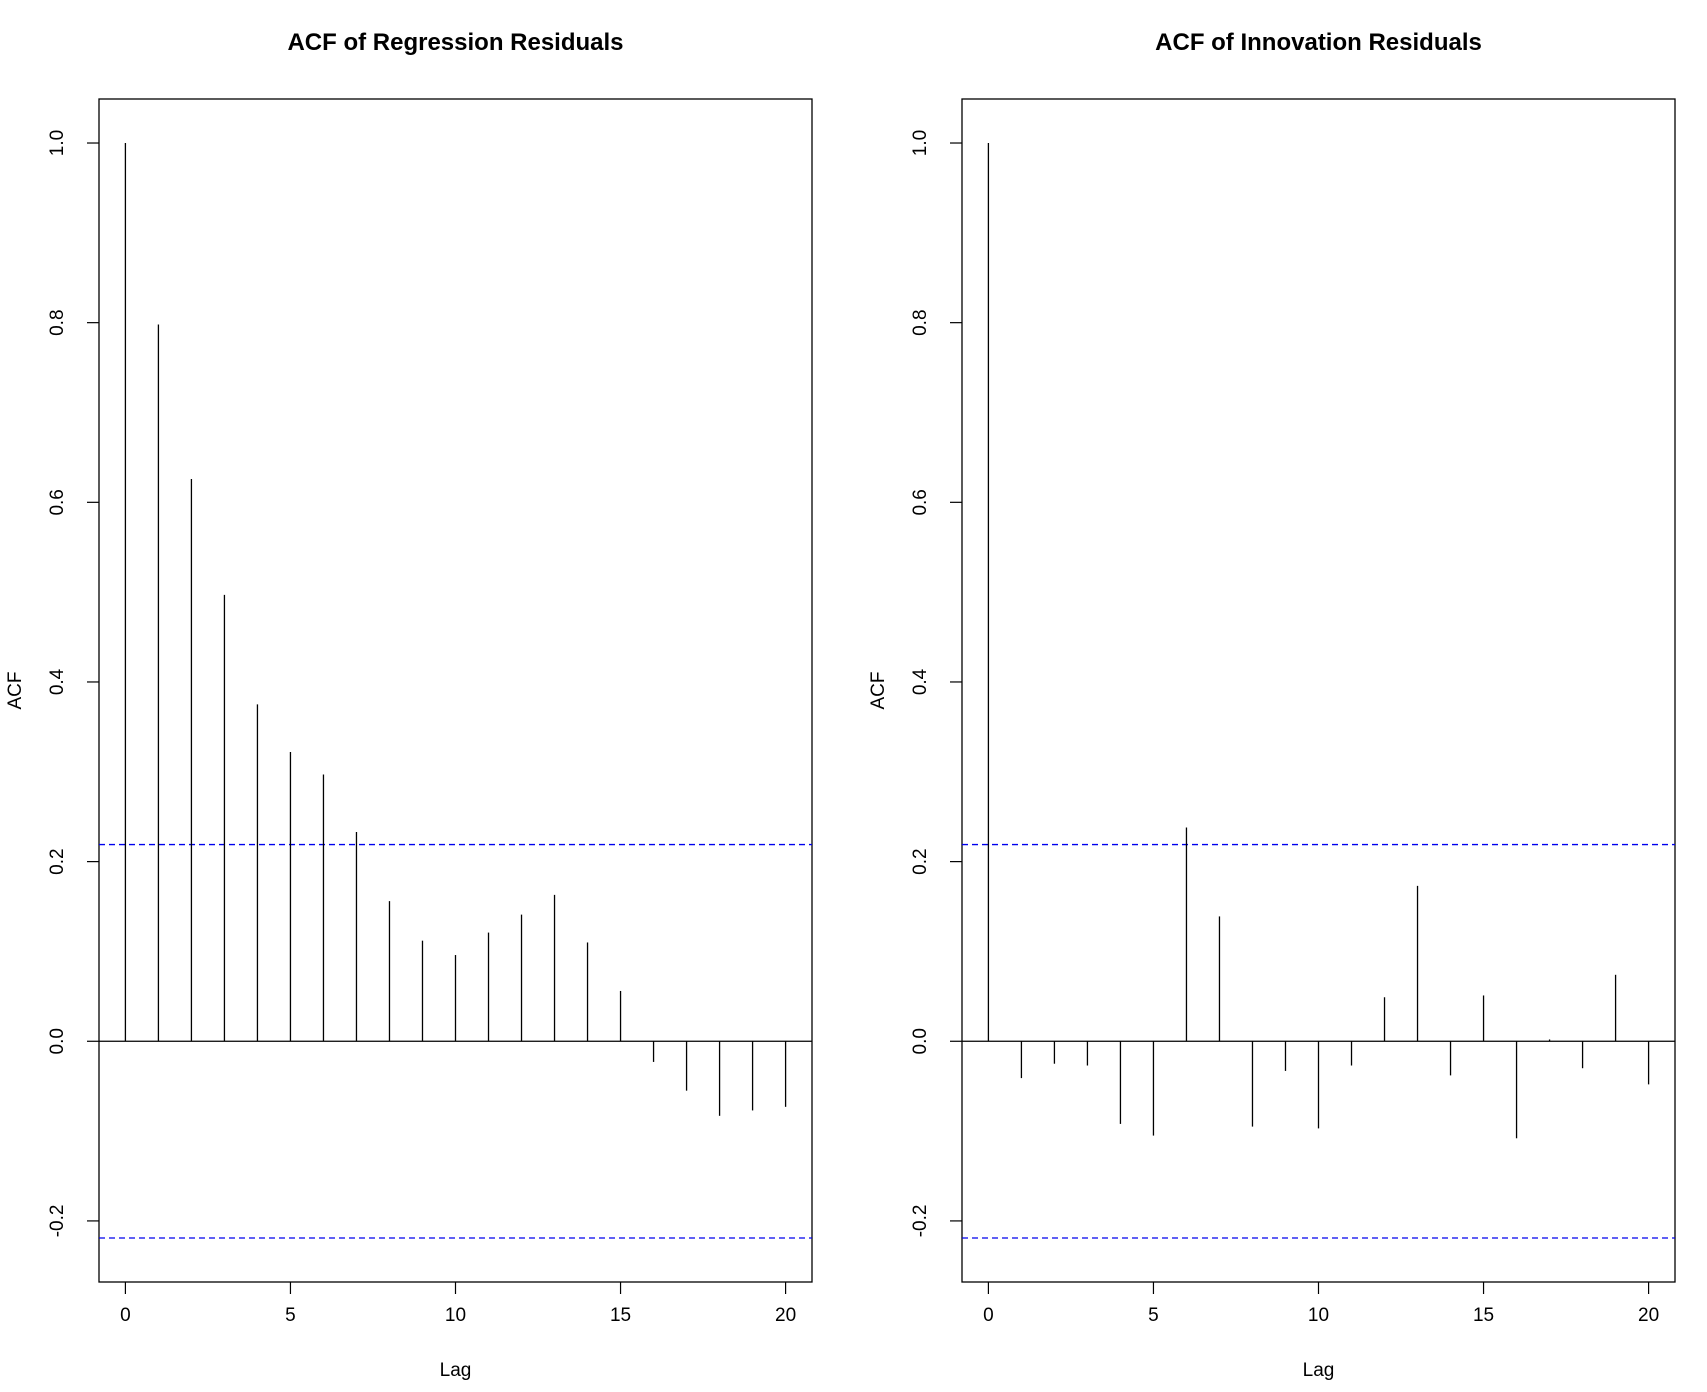 The width and height of the screenshot is (1707, 1392). Describe the element at coordinates (1318, 42) in the screenshot. I see `chart-title: ACF of Innovation Residuals` at that location.